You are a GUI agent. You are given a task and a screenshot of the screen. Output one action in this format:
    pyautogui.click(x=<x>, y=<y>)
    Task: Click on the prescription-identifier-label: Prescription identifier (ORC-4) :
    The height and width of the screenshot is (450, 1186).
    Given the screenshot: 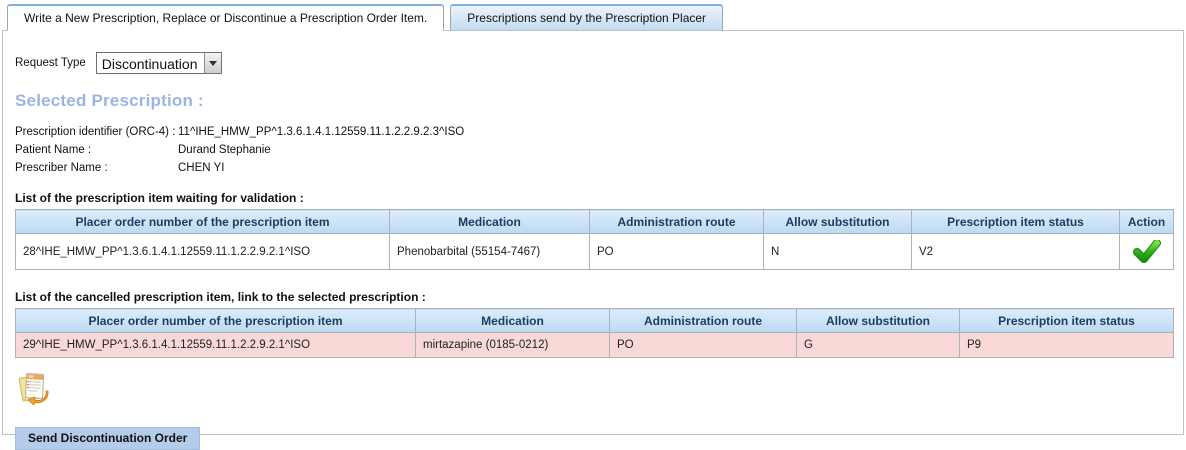 What is the action you would take?
    pyautogui.click(x=96, y=132)
    